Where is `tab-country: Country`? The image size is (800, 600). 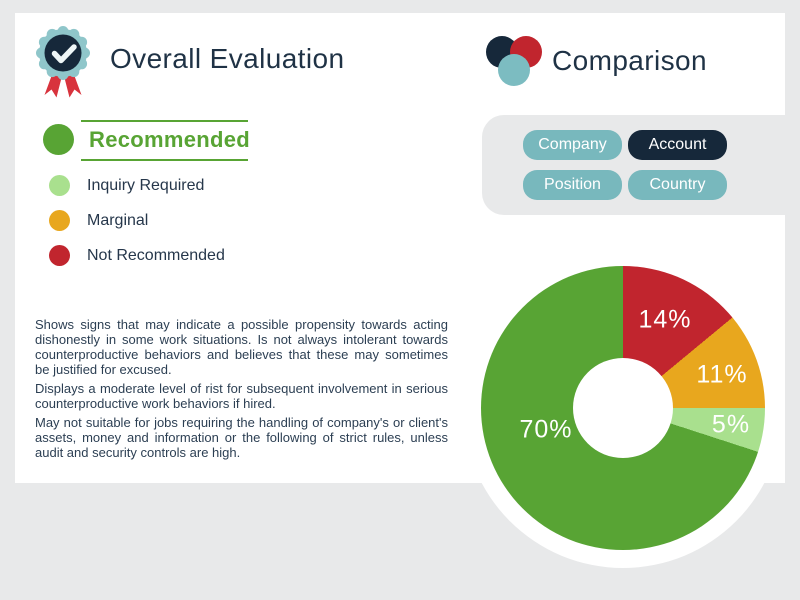
tab-country: Country is located at coordinates (677, 185).